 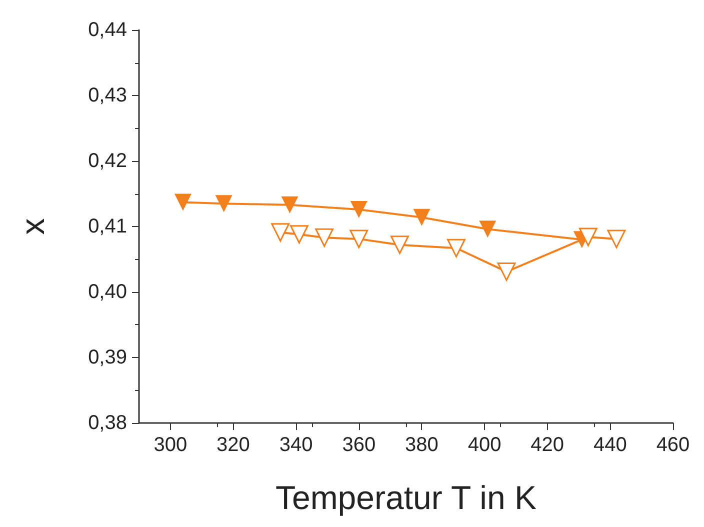 I want to click on y-tick-label: 0,42, so click(x=107, y=161).